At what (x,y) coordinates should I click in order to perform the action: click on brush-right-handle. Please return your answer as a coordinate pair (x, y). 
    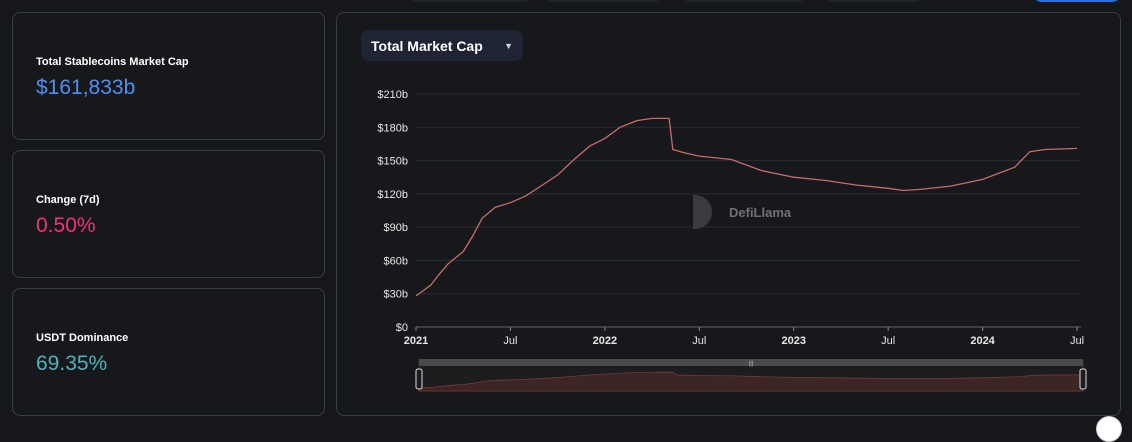
    Looking at the image, I should click on (1083, 379).